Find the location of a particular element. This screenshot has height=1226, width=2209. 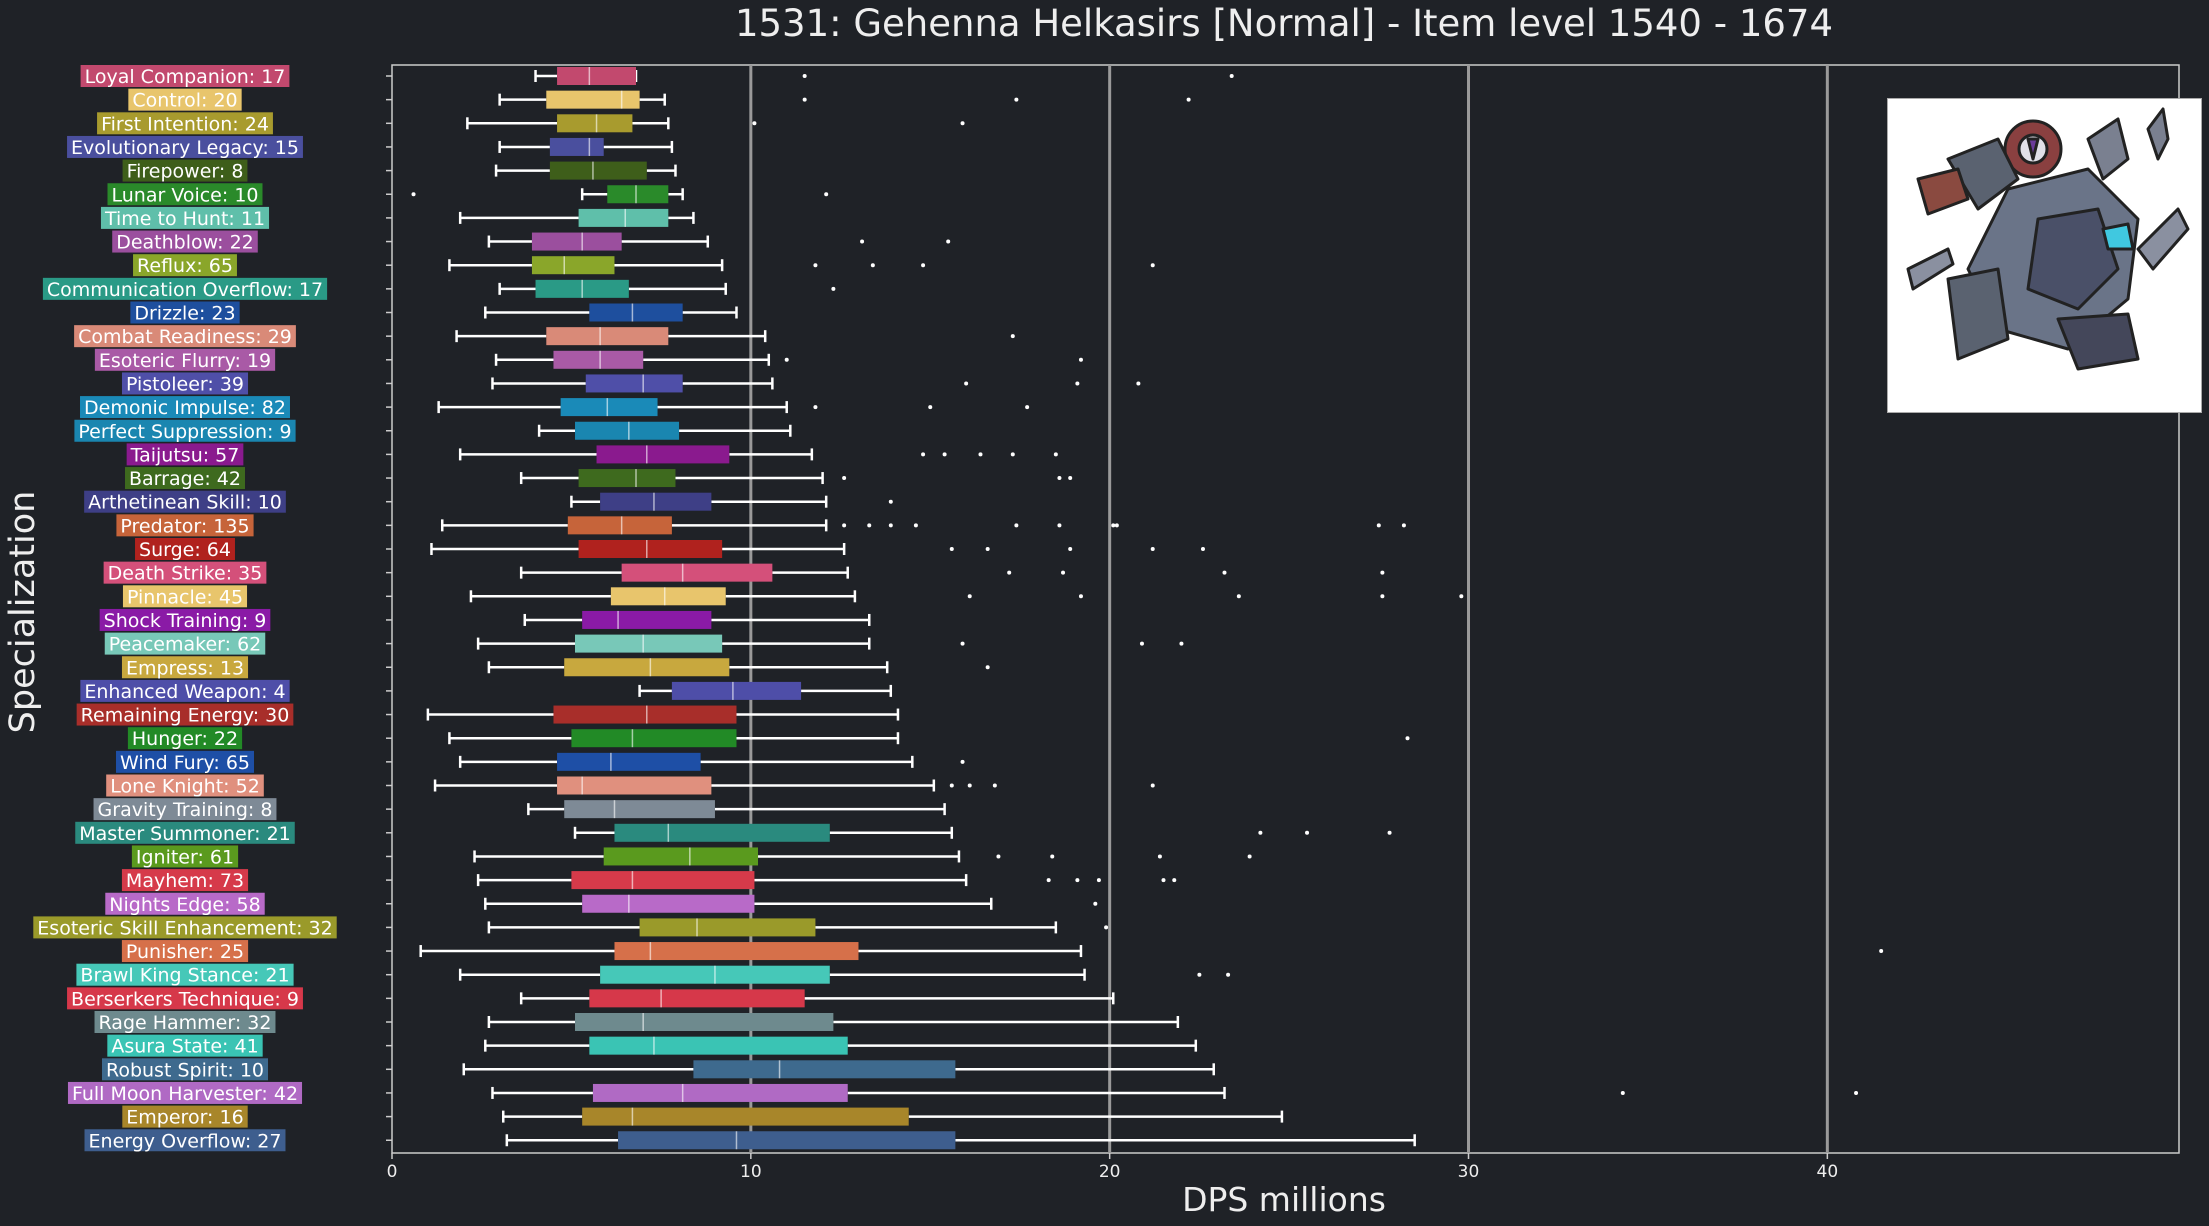

spec-label-text-33: Igniter: 61 is located at coordinates (185, 857).